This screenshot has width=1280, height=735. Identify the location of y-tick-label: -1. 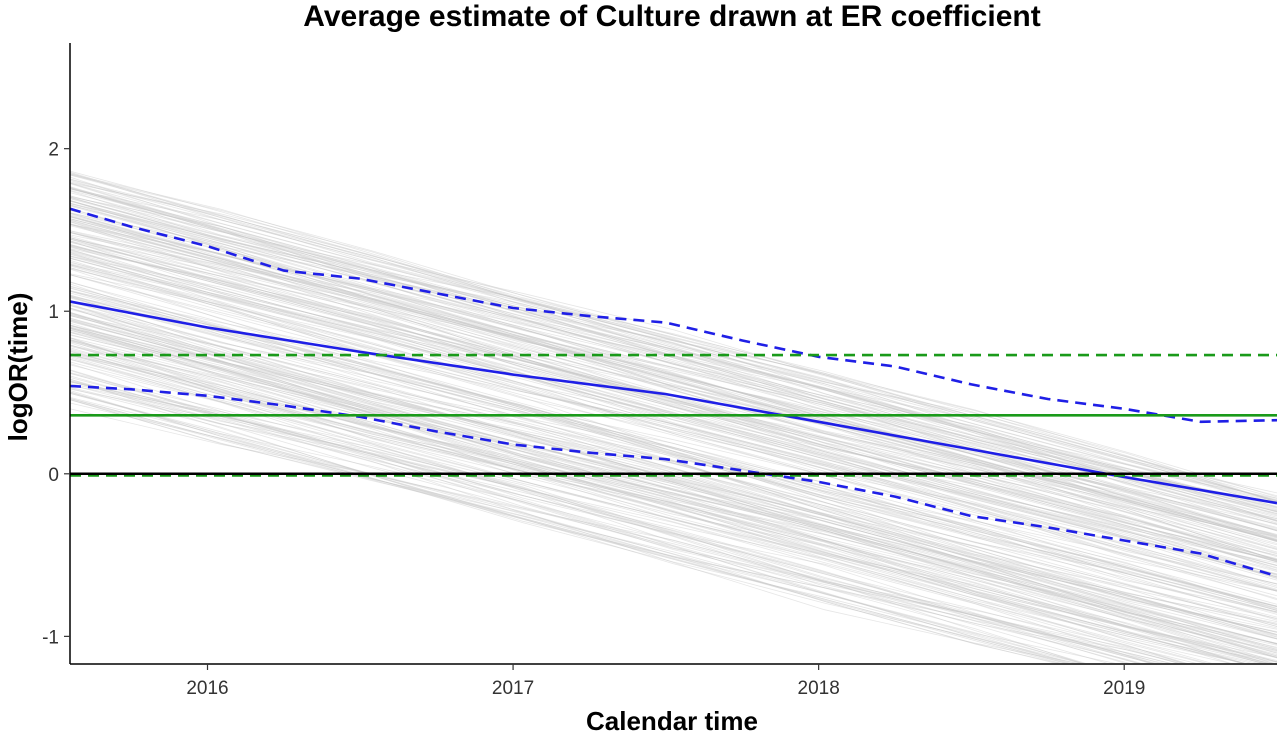
(50, 637).